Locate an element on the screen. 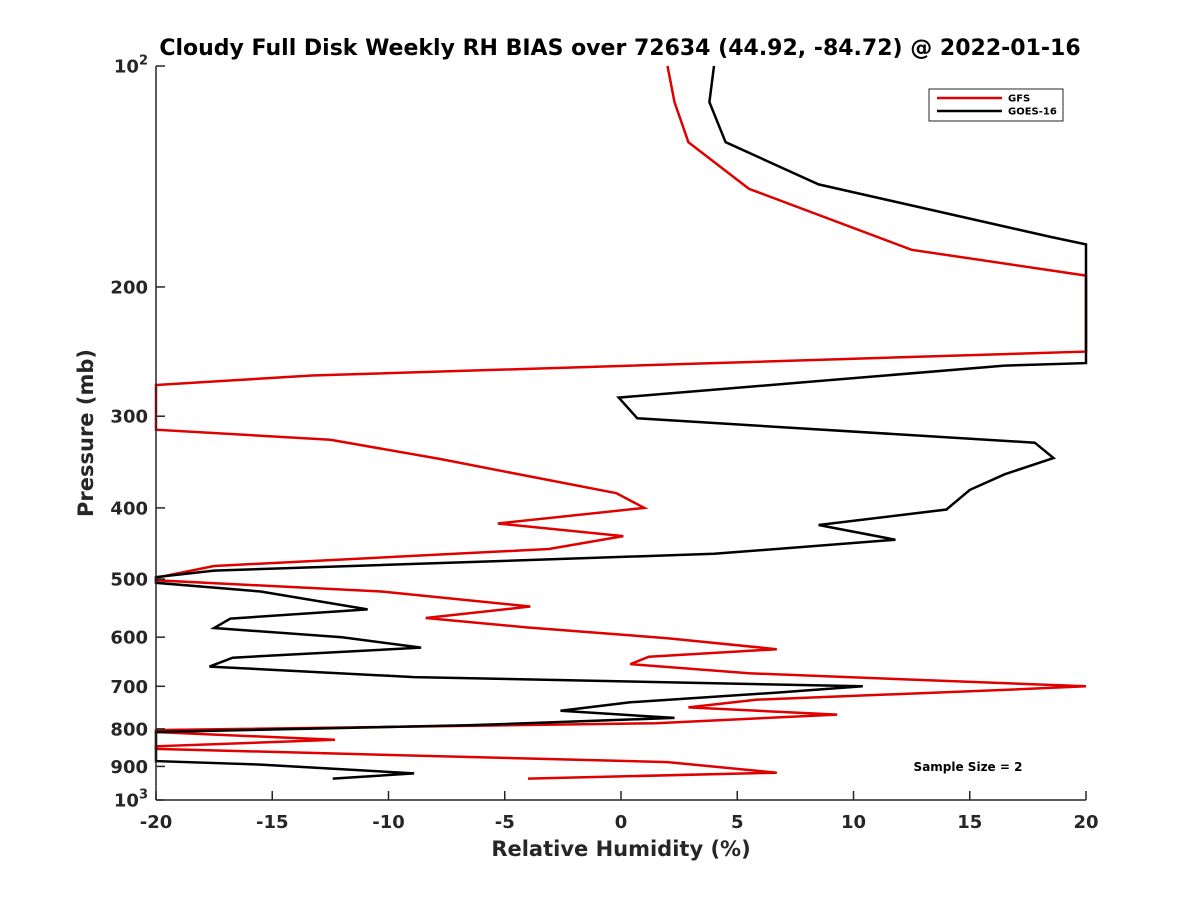 The height and width of the screenshot is (900, 1200). x-tick-label: -5 is located at coordinates (505, 822).